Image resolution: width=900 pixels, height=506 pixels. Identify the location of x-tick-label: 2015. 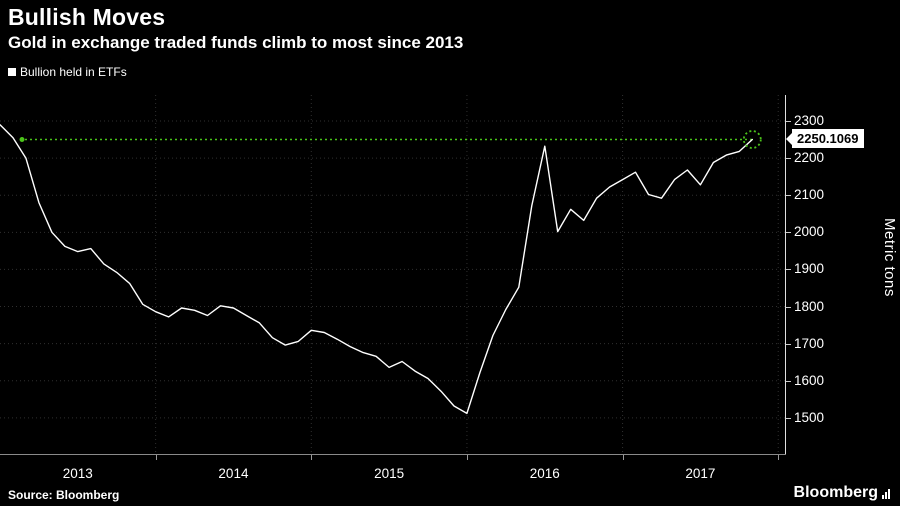
(389, 473).